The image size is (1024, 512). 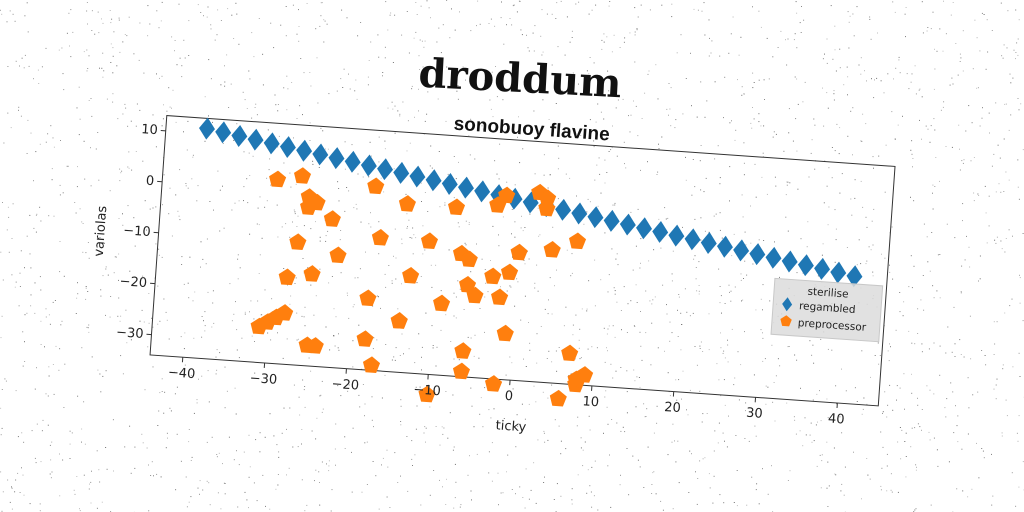 What do you see at coordinates (309, 206) in the screenshot?
I see `point-preprocessor` at bounding box center [309, 206].